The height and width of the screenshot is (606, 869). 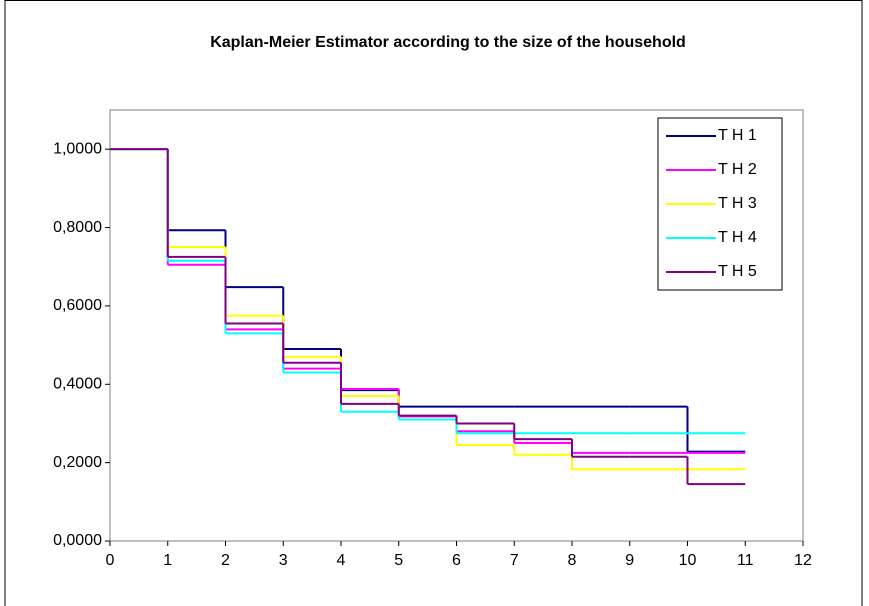 What do you see at coordinates (77, 540) in the screenshot?
I see `y-tick-label: 0,0000` at bounding box center [77, 540].